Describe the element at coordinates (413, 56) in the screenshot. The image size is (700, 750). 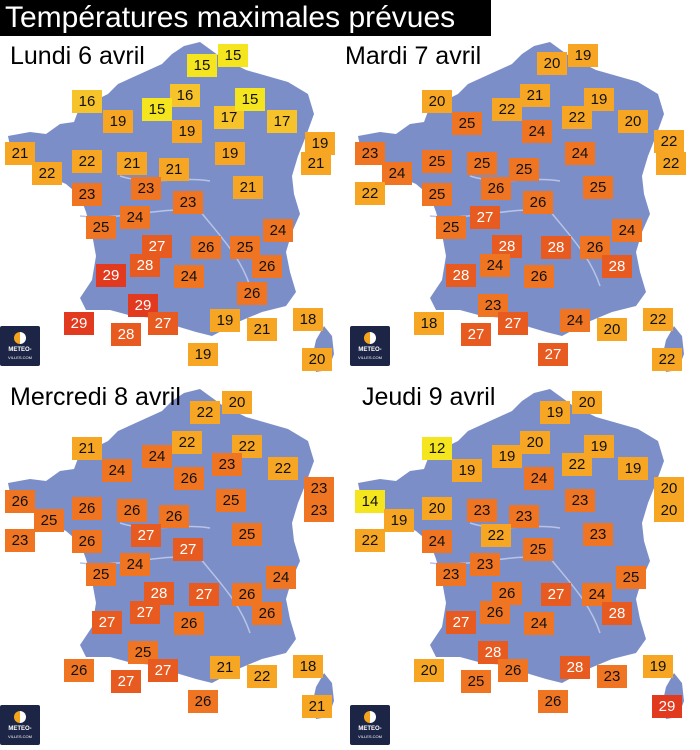
I see `panel-day-label: Mardi 7 avril` at that location.